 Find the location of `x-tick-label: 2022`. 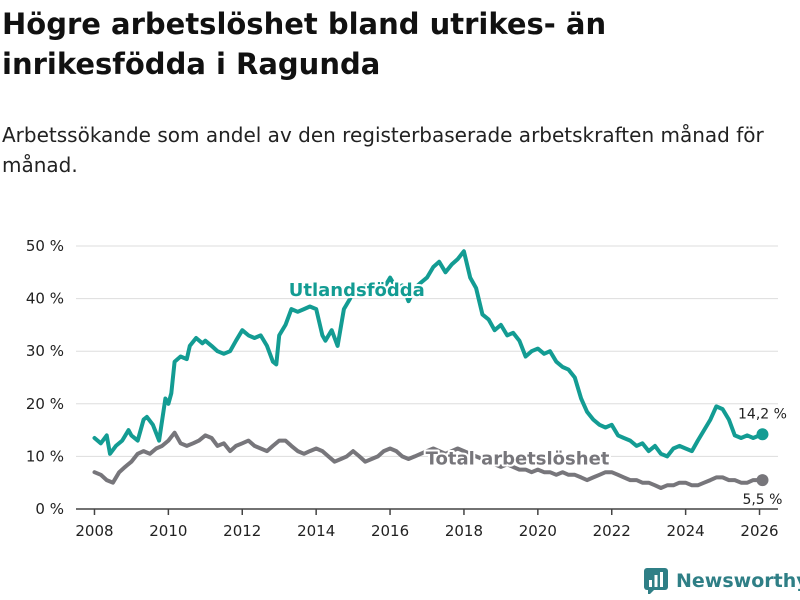

x-tick-label: 2022 is located at coordinates (612, 531).